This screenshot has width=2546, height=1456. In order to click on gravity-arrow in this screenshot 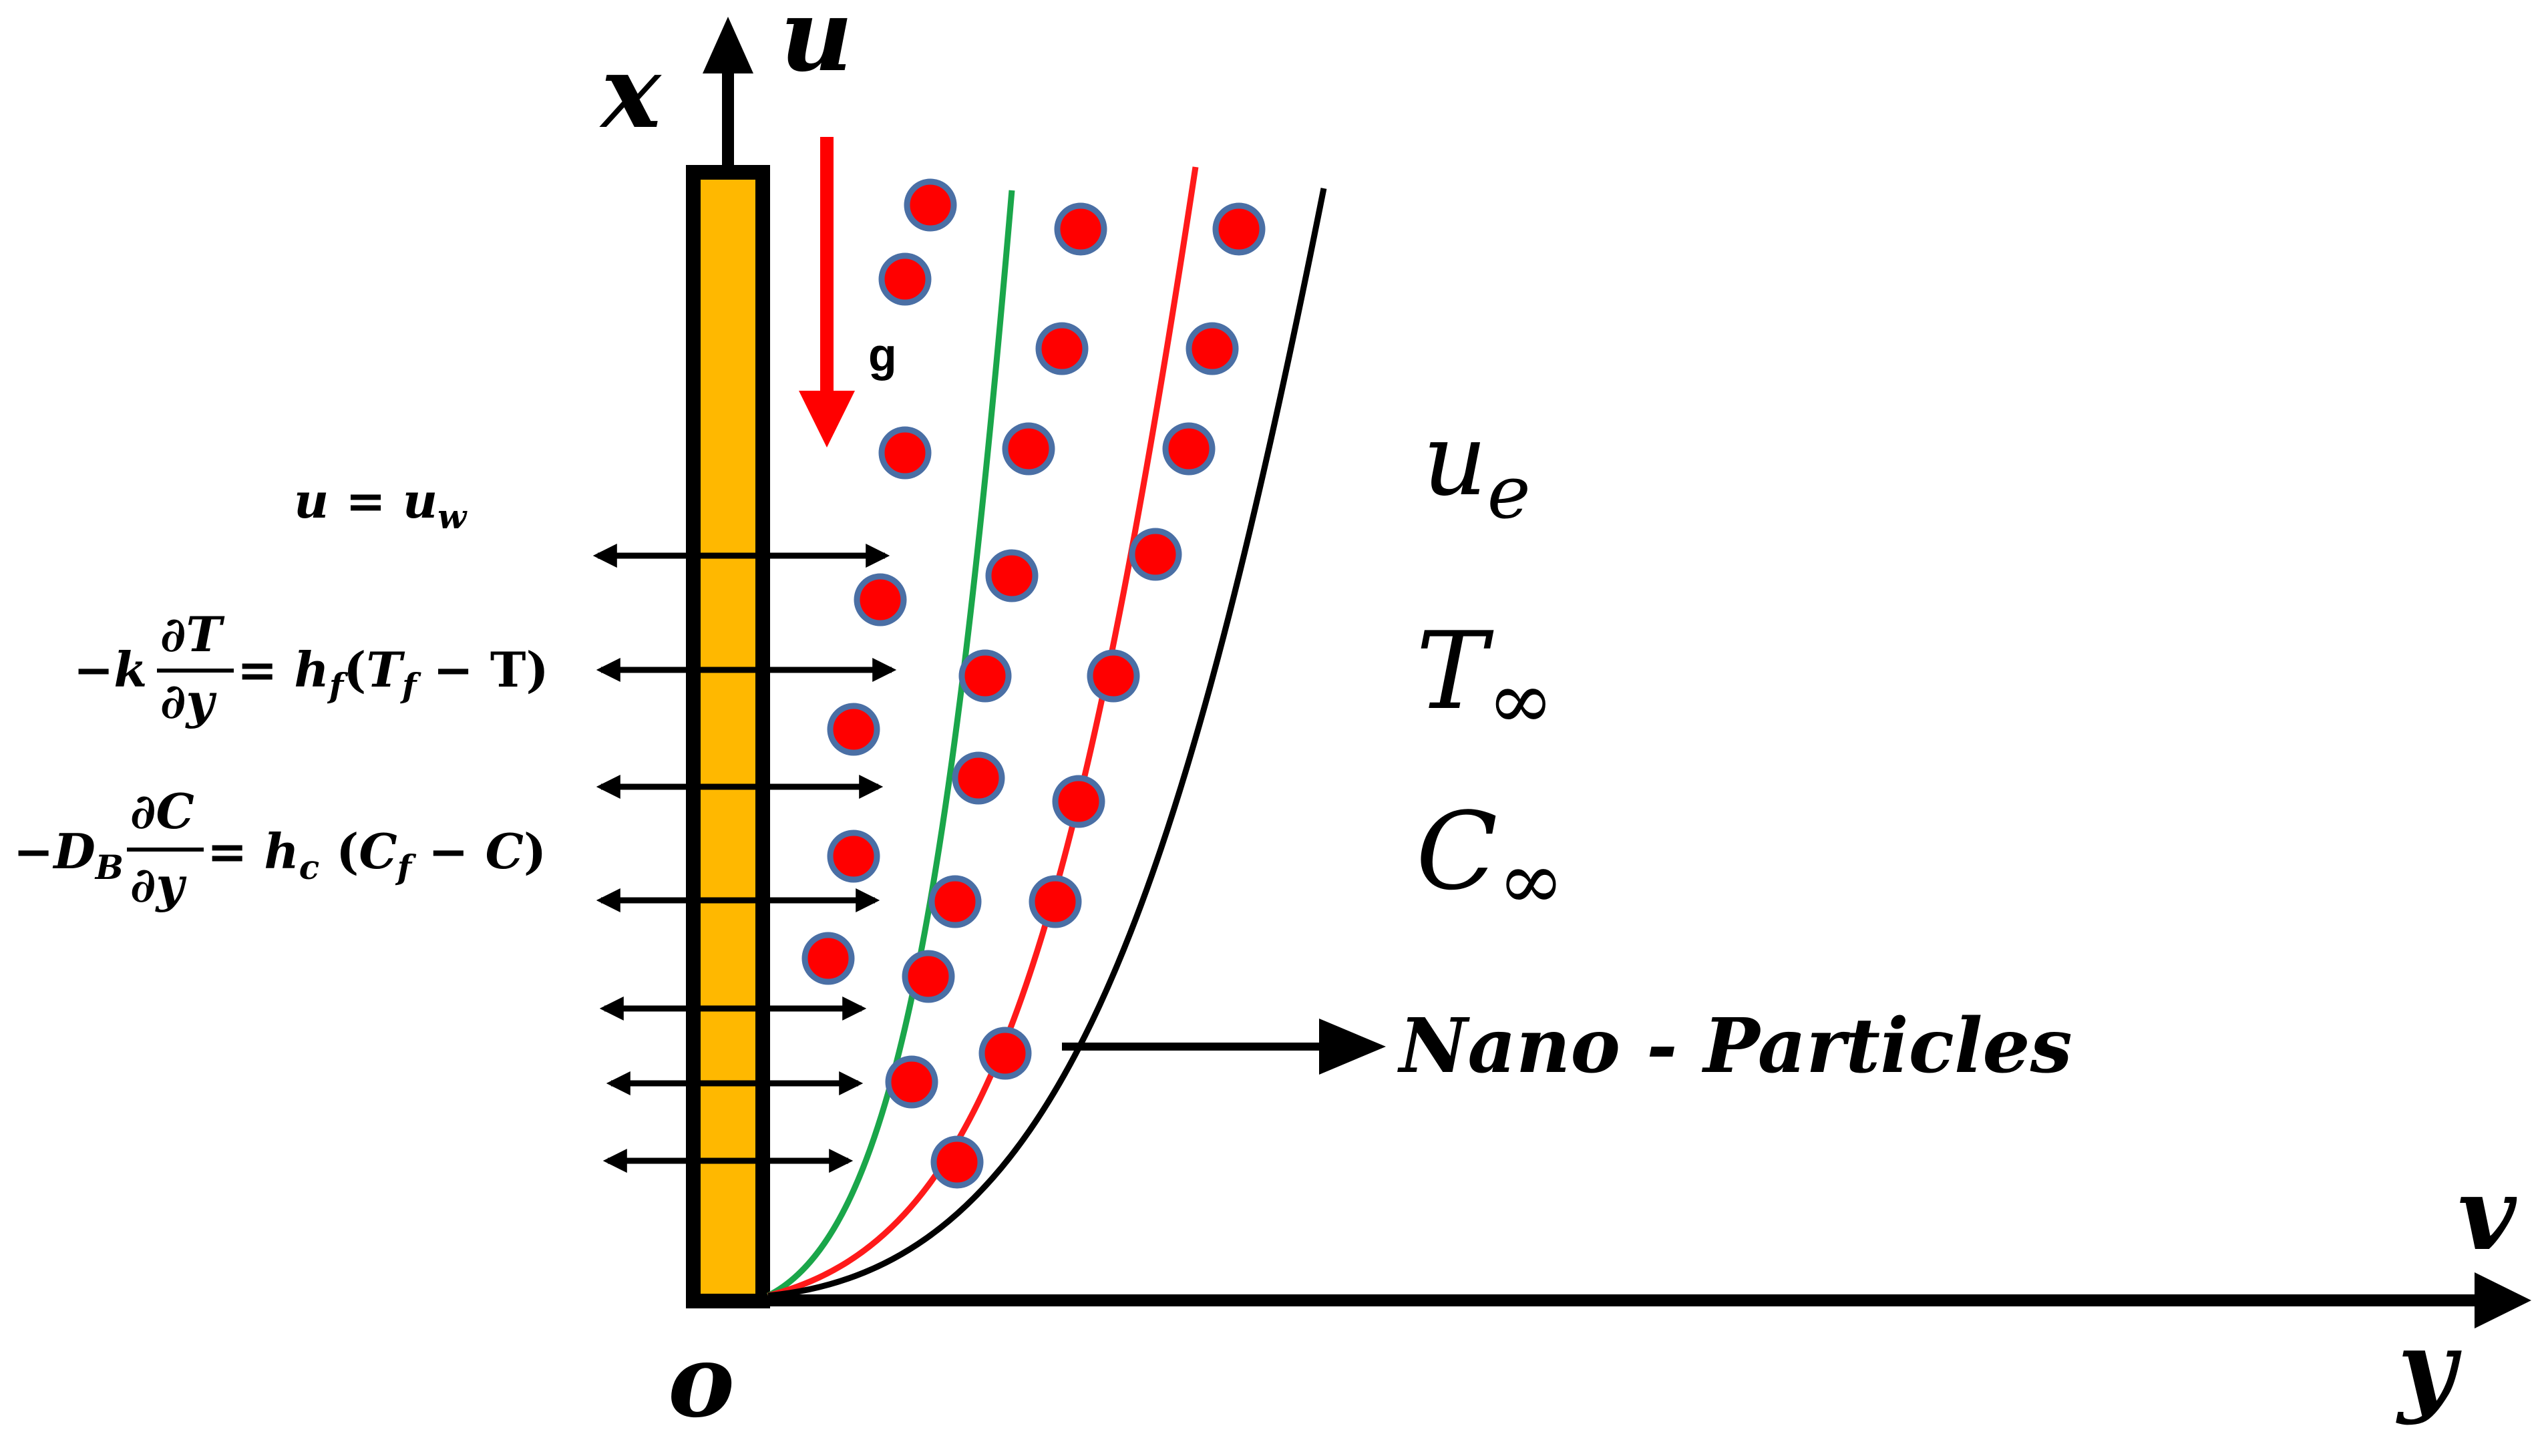, I will do `click(827, 292)`.